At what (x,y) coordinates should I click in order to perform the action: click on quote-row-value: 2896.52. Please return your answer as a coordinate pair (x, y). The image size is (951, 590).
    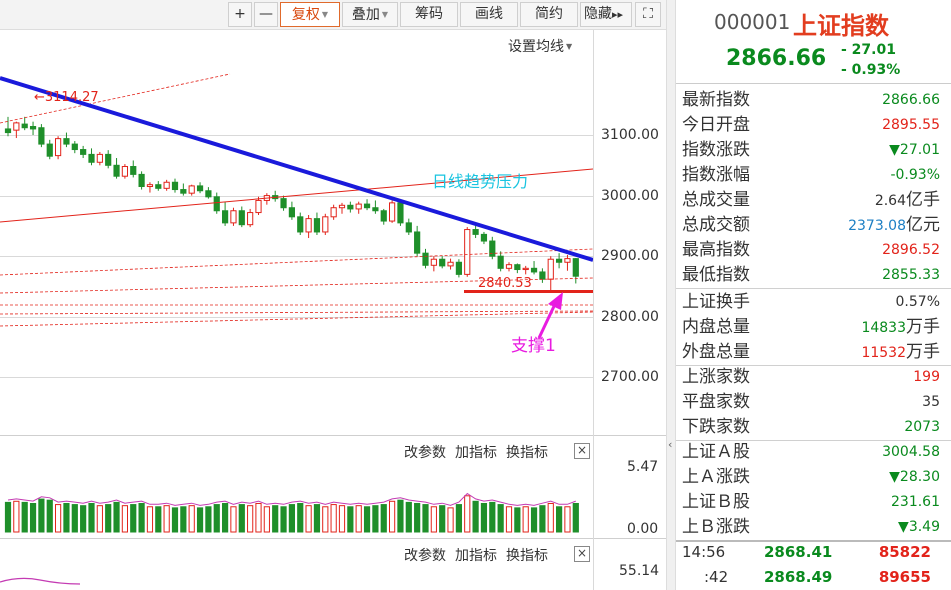
    Looking at the image, I should click on (911, 250).